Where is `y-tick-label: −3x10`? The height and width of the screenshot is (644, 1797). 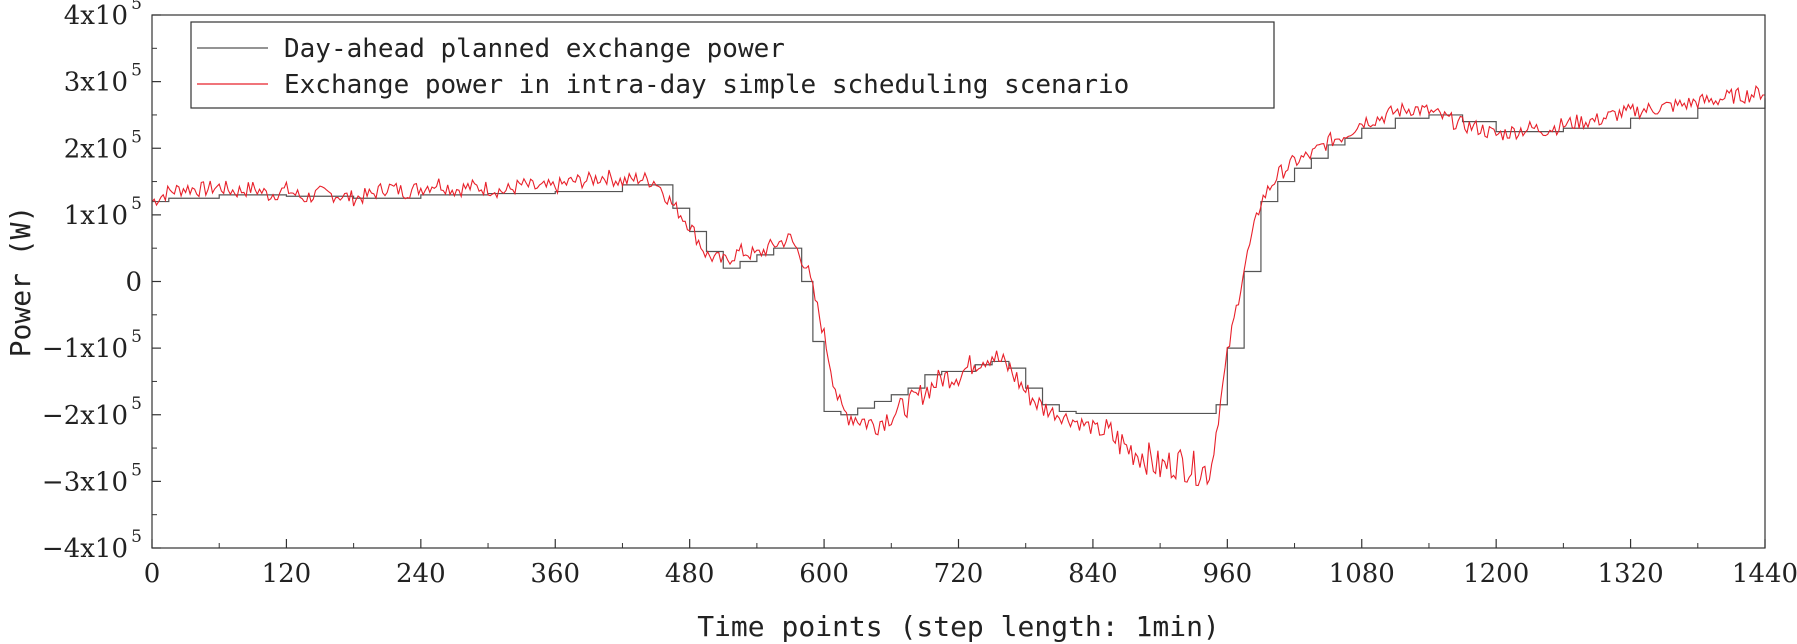
y-tick-label: −3x10 is located at coordinates (85, 482).